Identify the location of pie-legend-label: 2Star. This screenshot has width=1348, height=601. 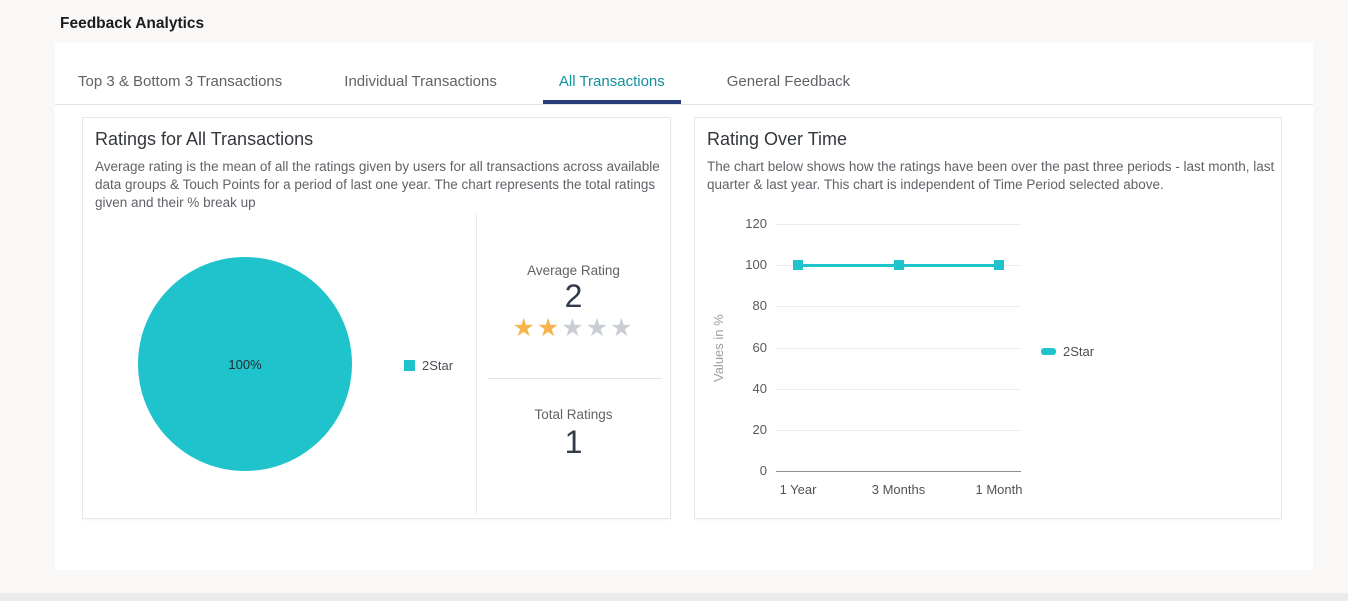
(438, 365).